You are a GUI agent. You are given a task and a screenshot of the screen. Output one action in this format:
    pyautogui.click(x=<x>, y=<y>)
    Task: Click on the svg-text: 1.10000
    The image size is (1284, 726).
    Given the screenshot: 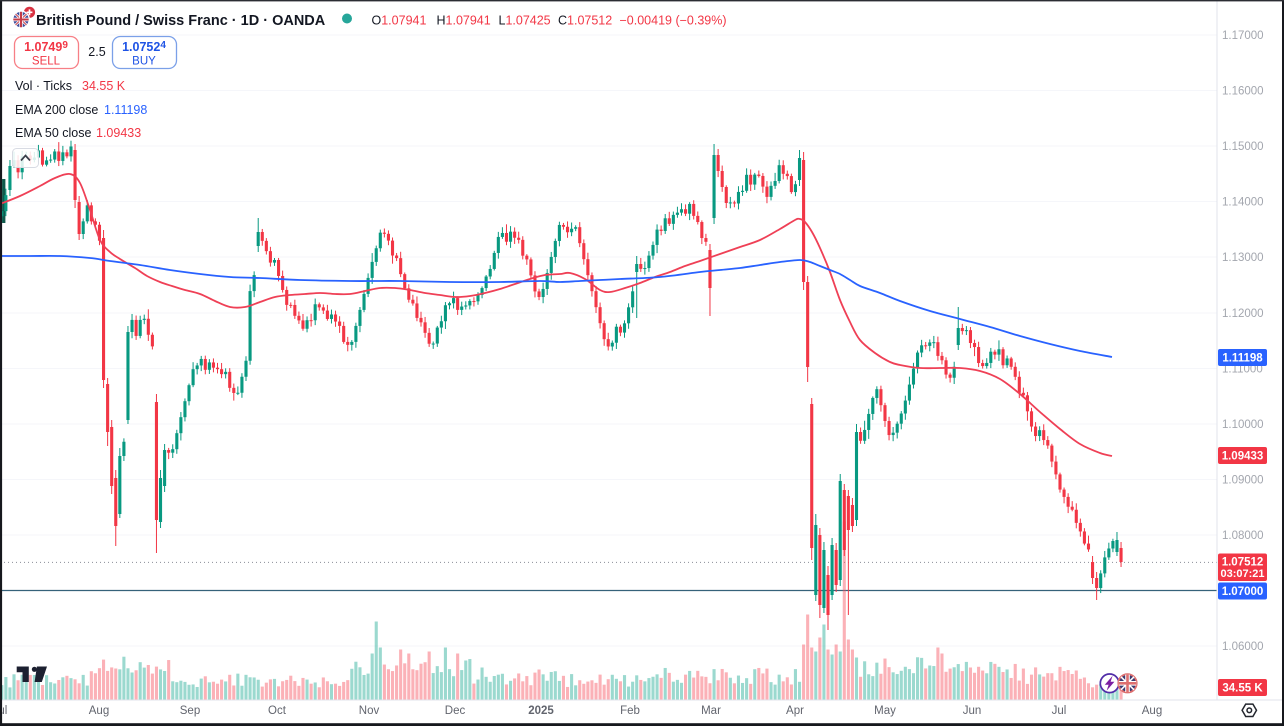 What is the action you would take?
    pyautogui.click(x=1243, y=425)
    